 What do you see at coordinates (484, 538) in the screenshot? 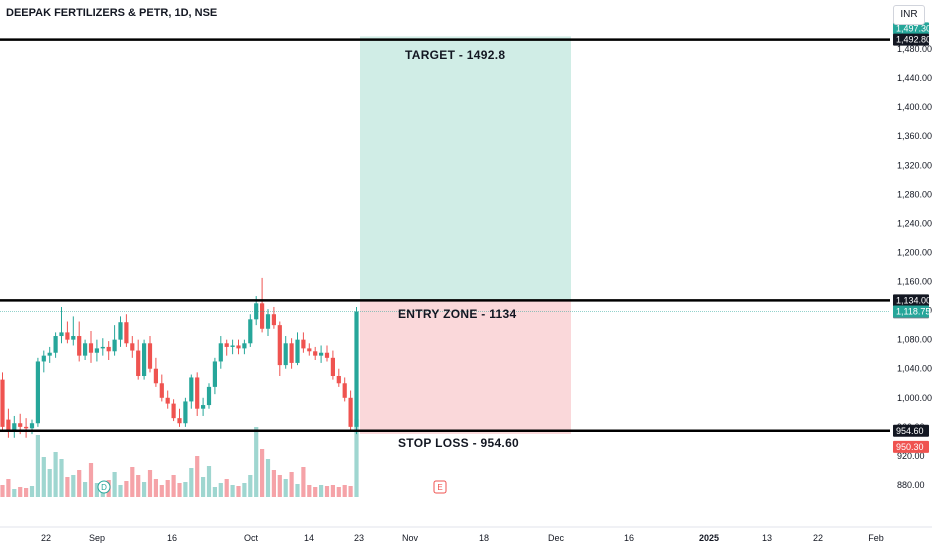
I see `time-tick-label: 18` at bounding box center [484, 538].